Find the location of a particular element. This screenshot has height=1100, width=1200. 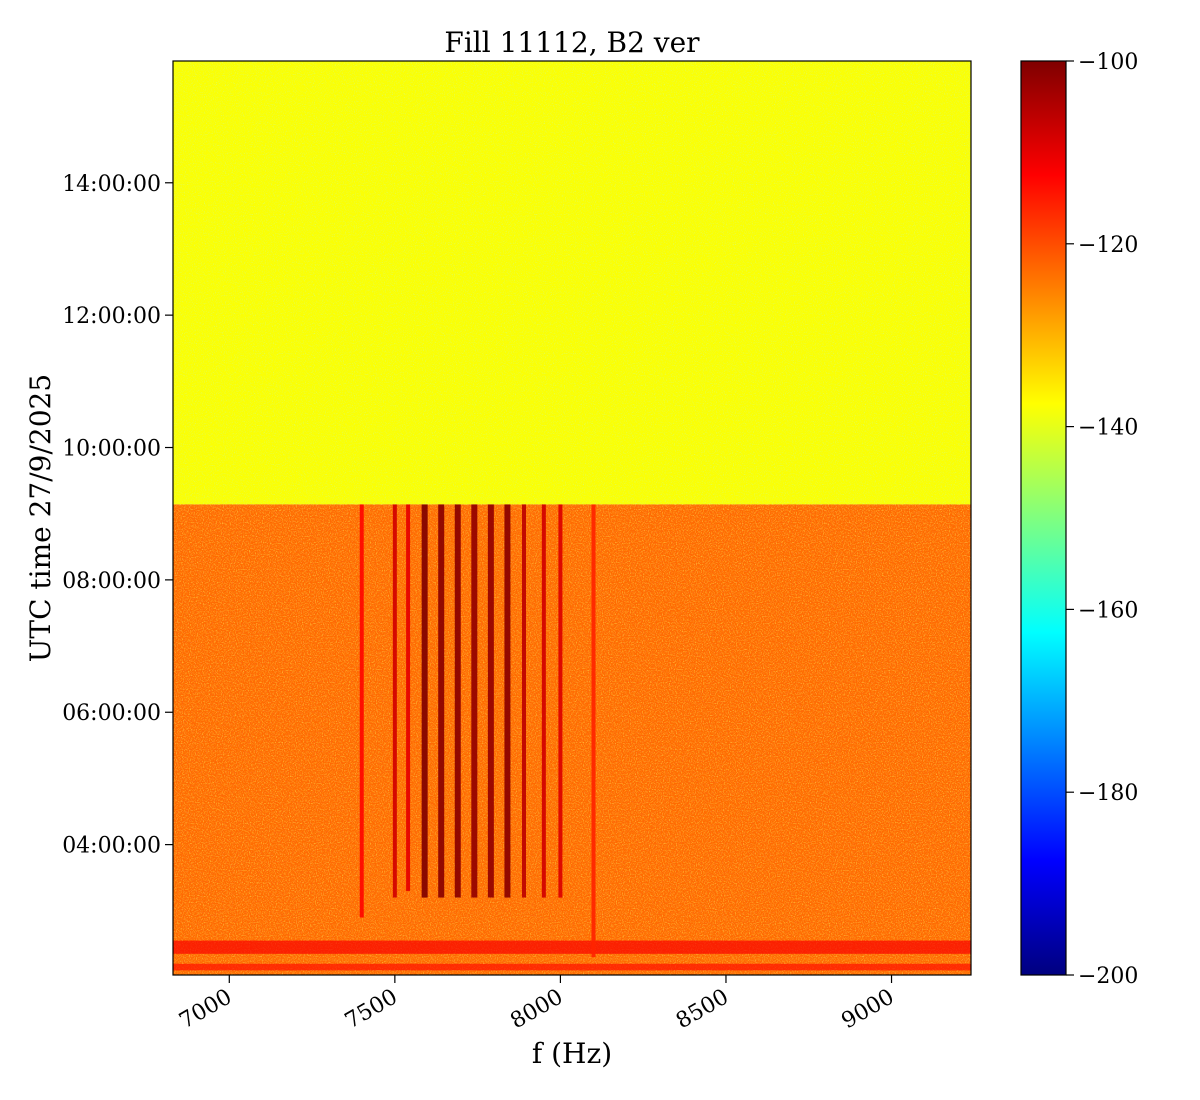

x-tick-label-0: 7000 is located at coordinates (205, 1010).